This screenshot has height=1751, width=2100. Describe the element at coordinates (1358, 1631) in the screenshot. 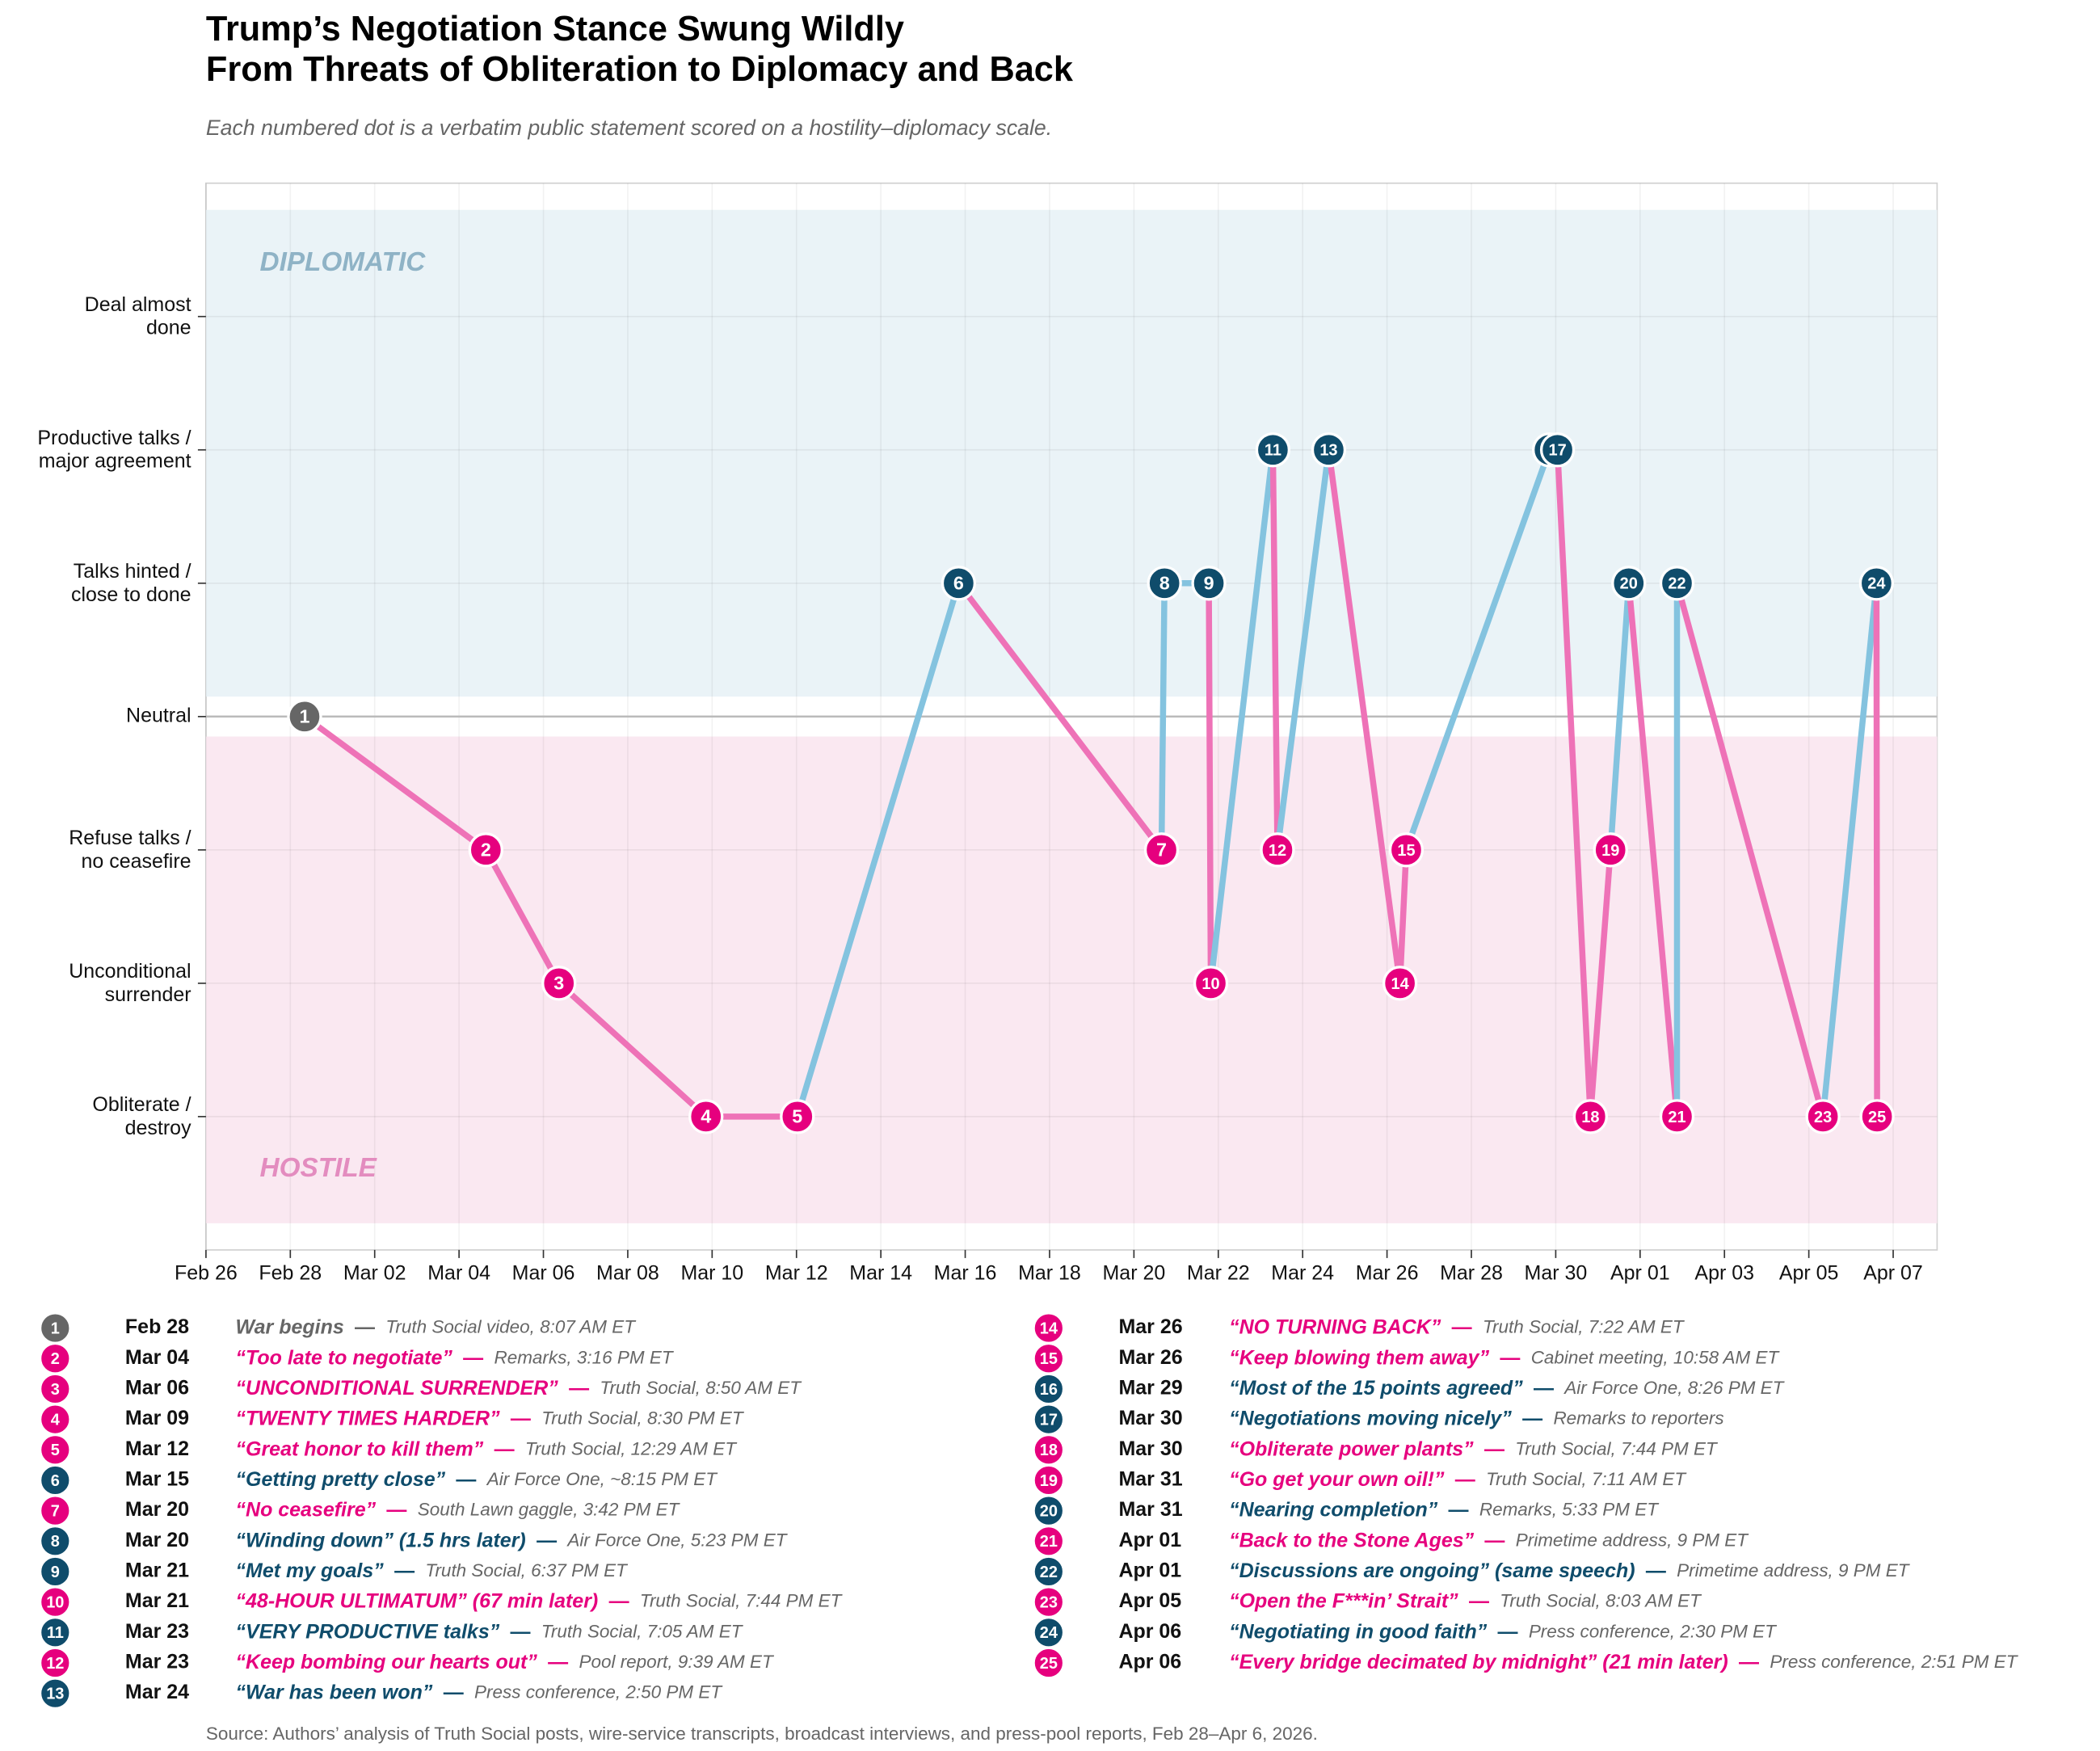

I see `legend-quote: “Negotiating in good faith”` at that location.